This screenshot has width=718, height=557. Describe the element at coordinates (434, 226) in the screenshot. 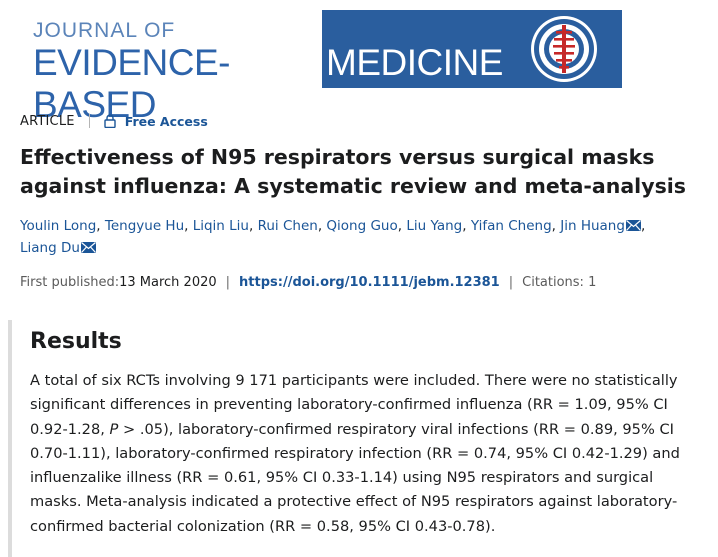

I see `author-link: Liu Yang` at that location.